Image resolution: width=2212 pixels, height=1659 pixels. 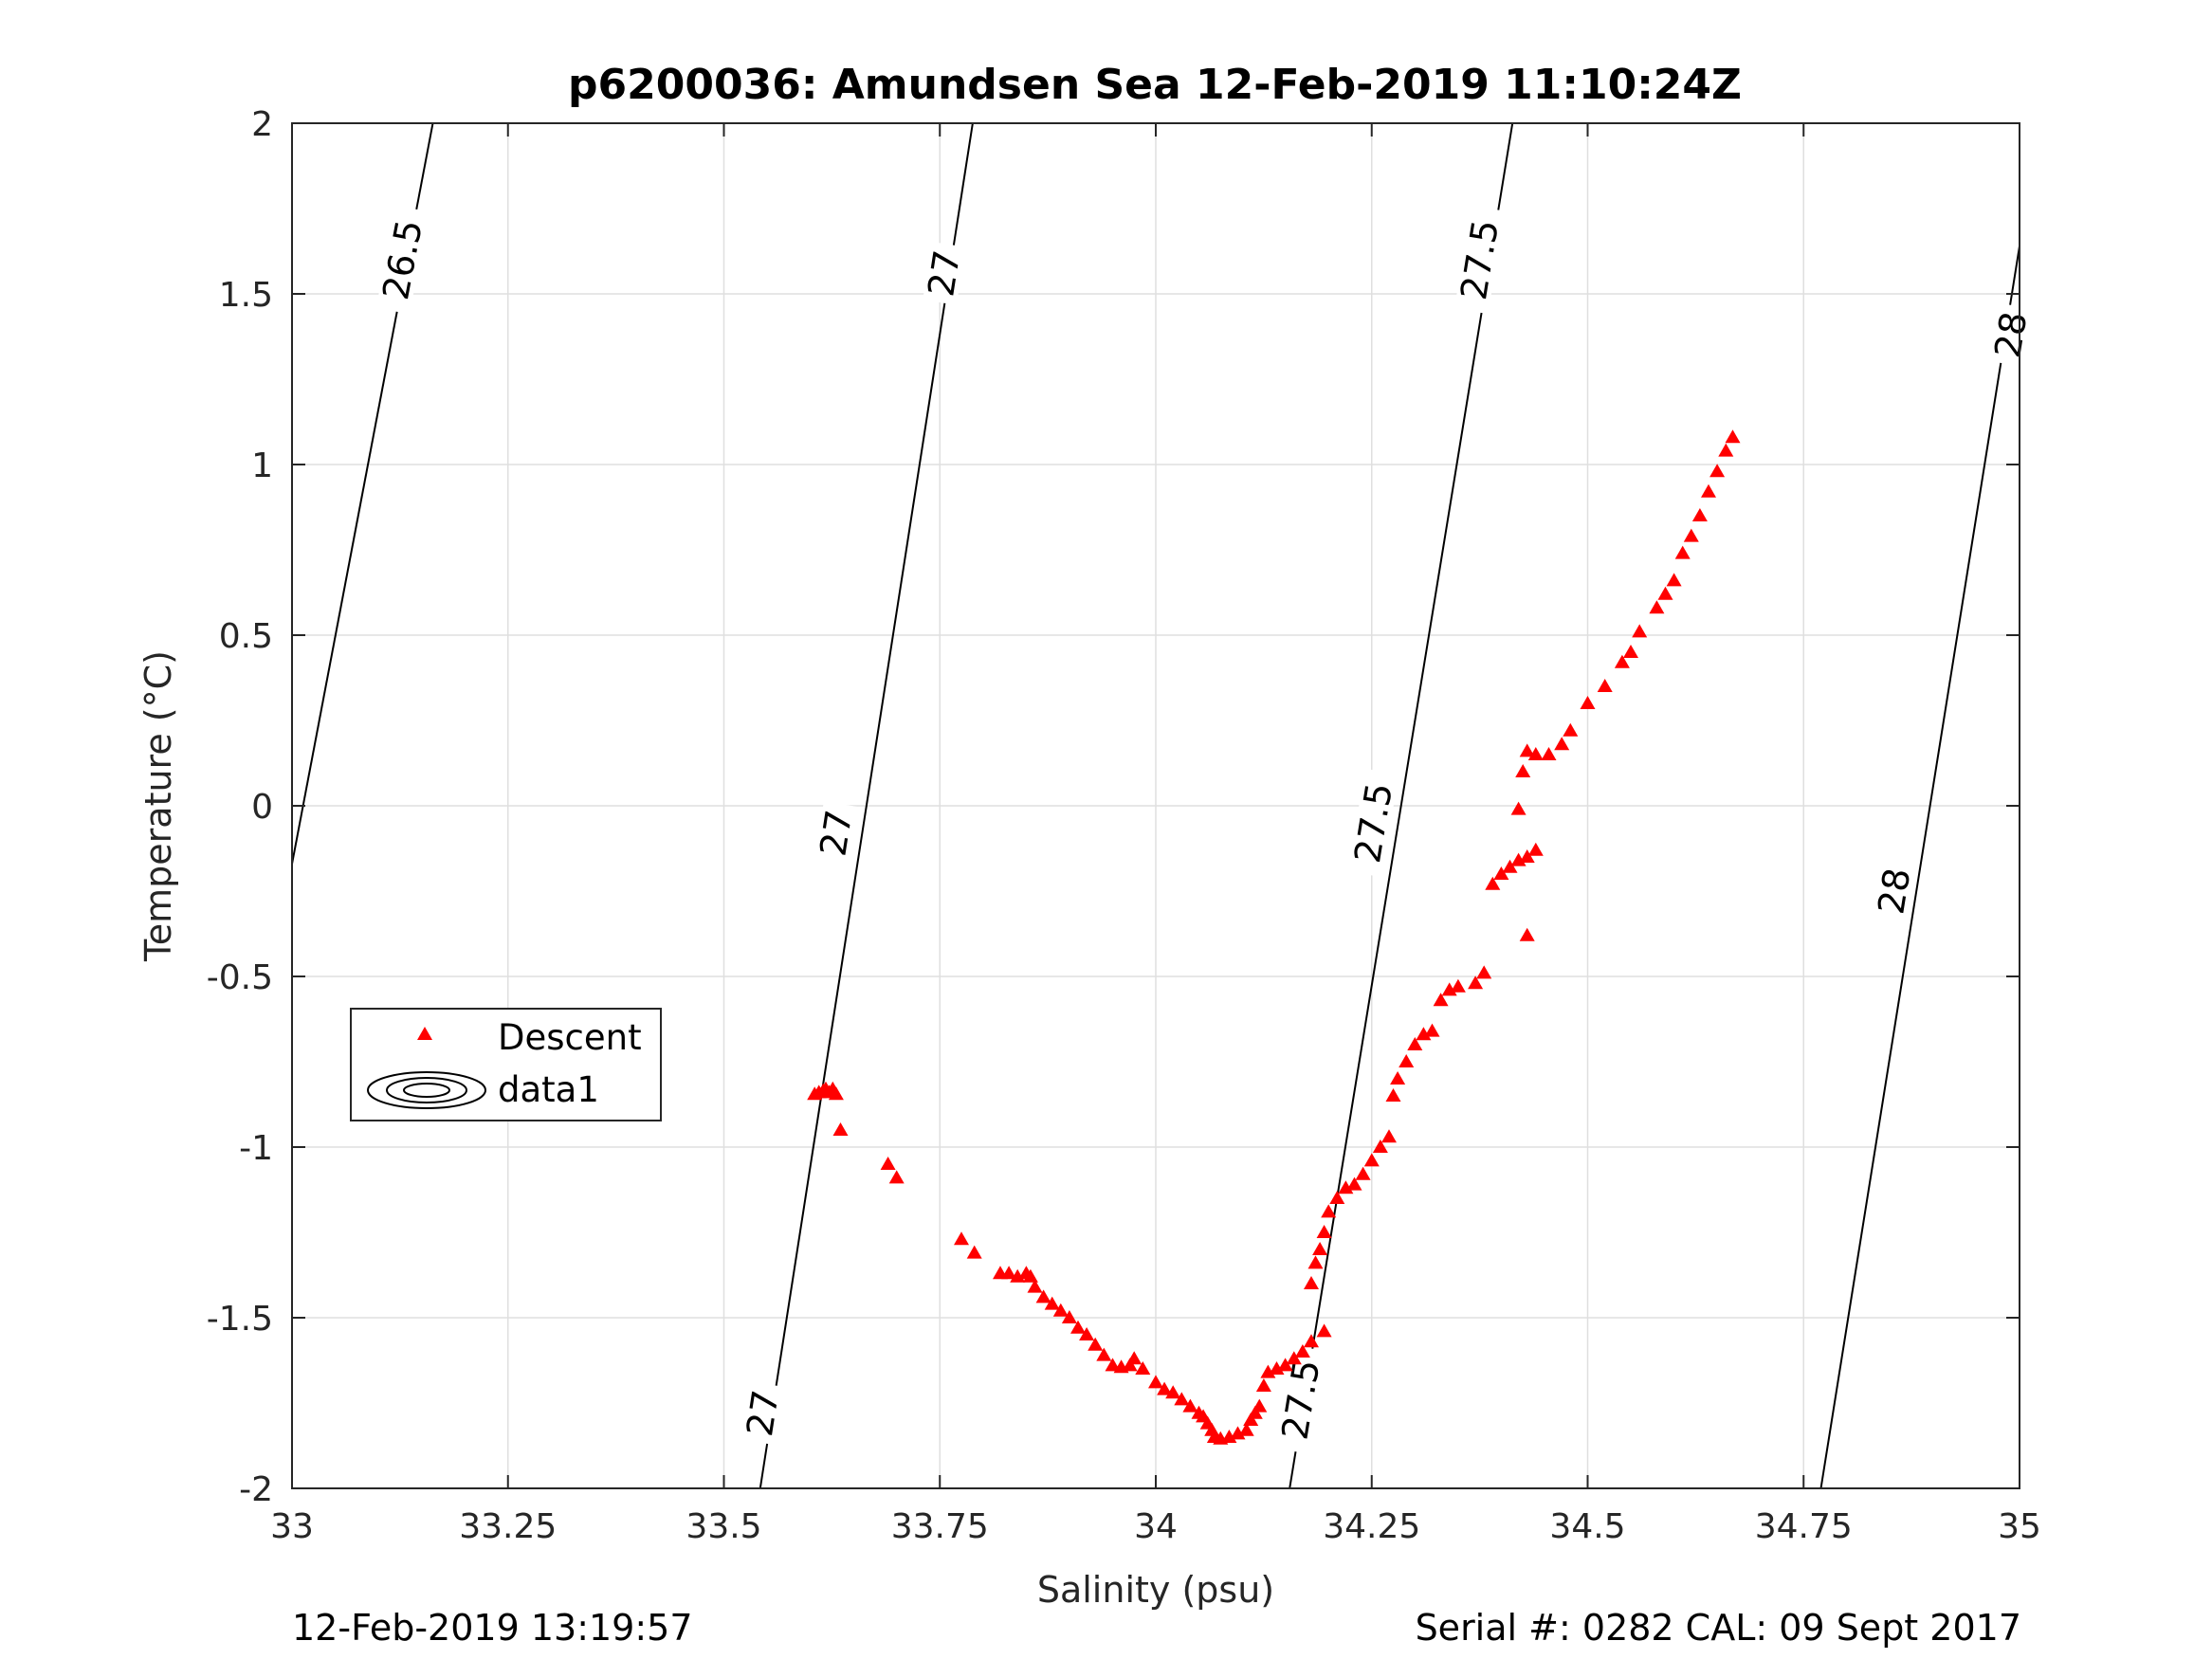 What do you see at coordinates (1804, 1526) in the screenshot?
I see `x-tick-label: 34.75` at bounding box center [1804, 1526].